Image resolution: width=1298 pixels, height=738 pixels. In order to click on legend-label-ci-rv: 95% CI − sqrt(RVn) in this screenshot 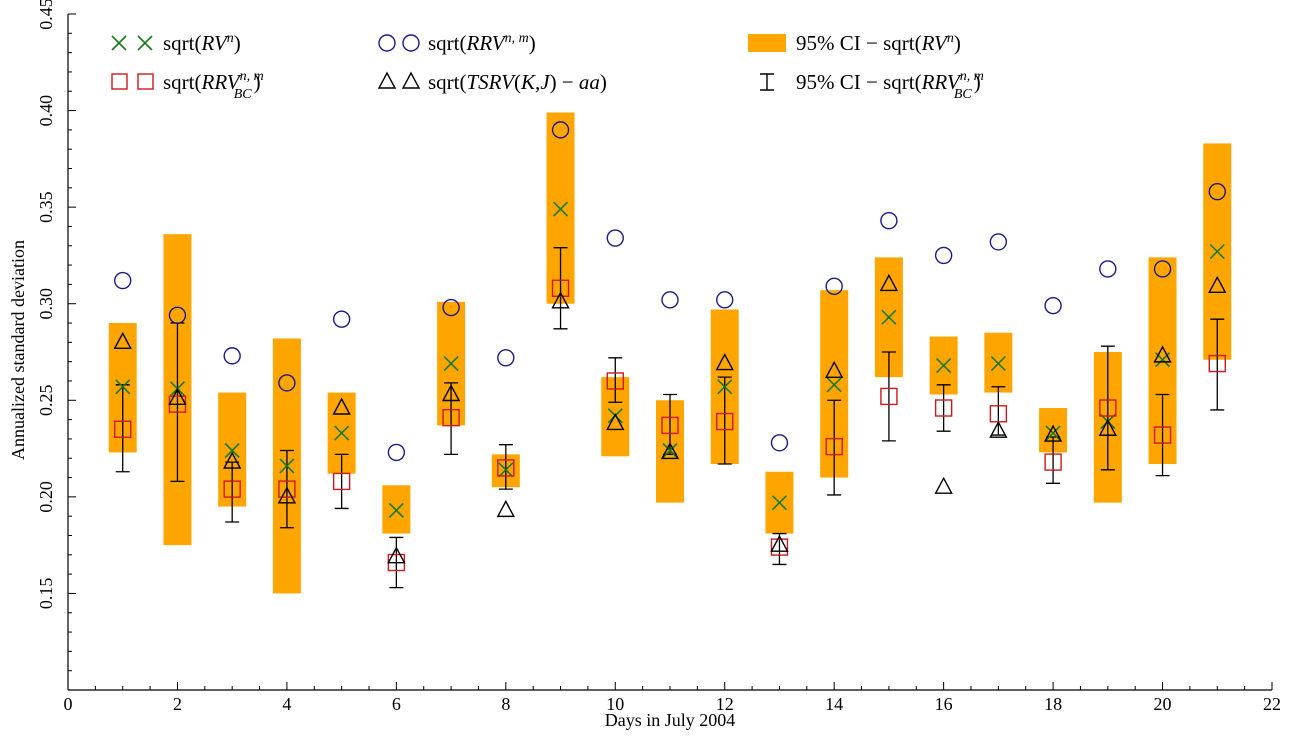, I will do `click(878, 43)`.